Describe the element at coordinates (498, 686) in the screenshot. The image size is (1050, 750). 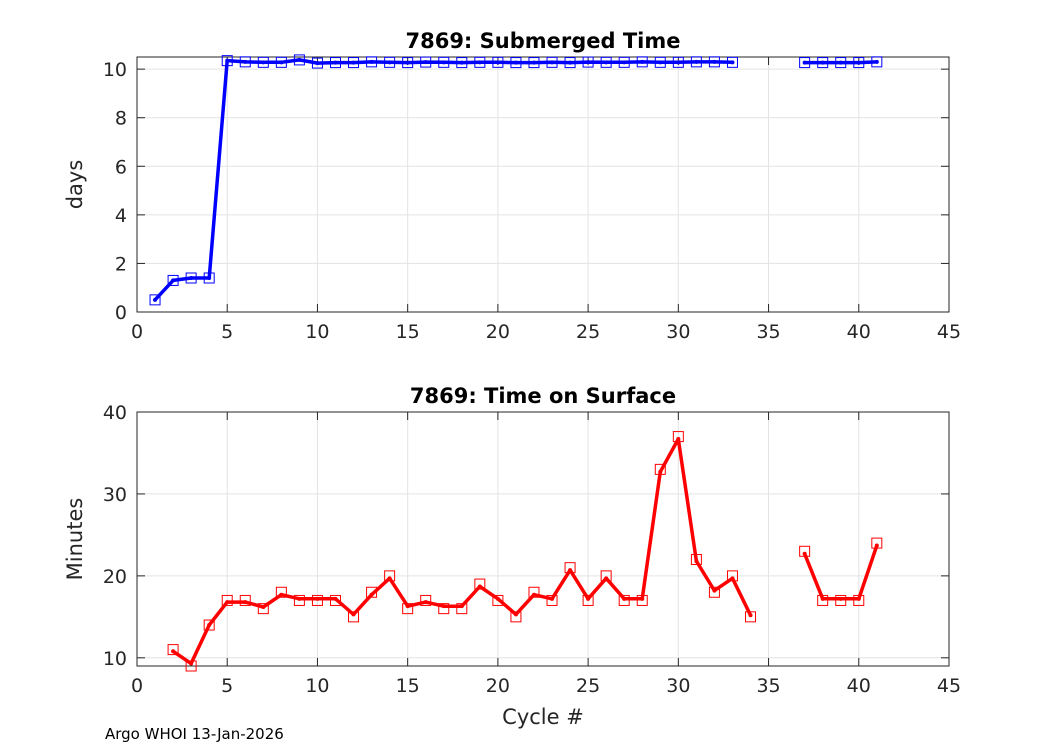
I see `chart2-x-tick-label: 20` at that location.